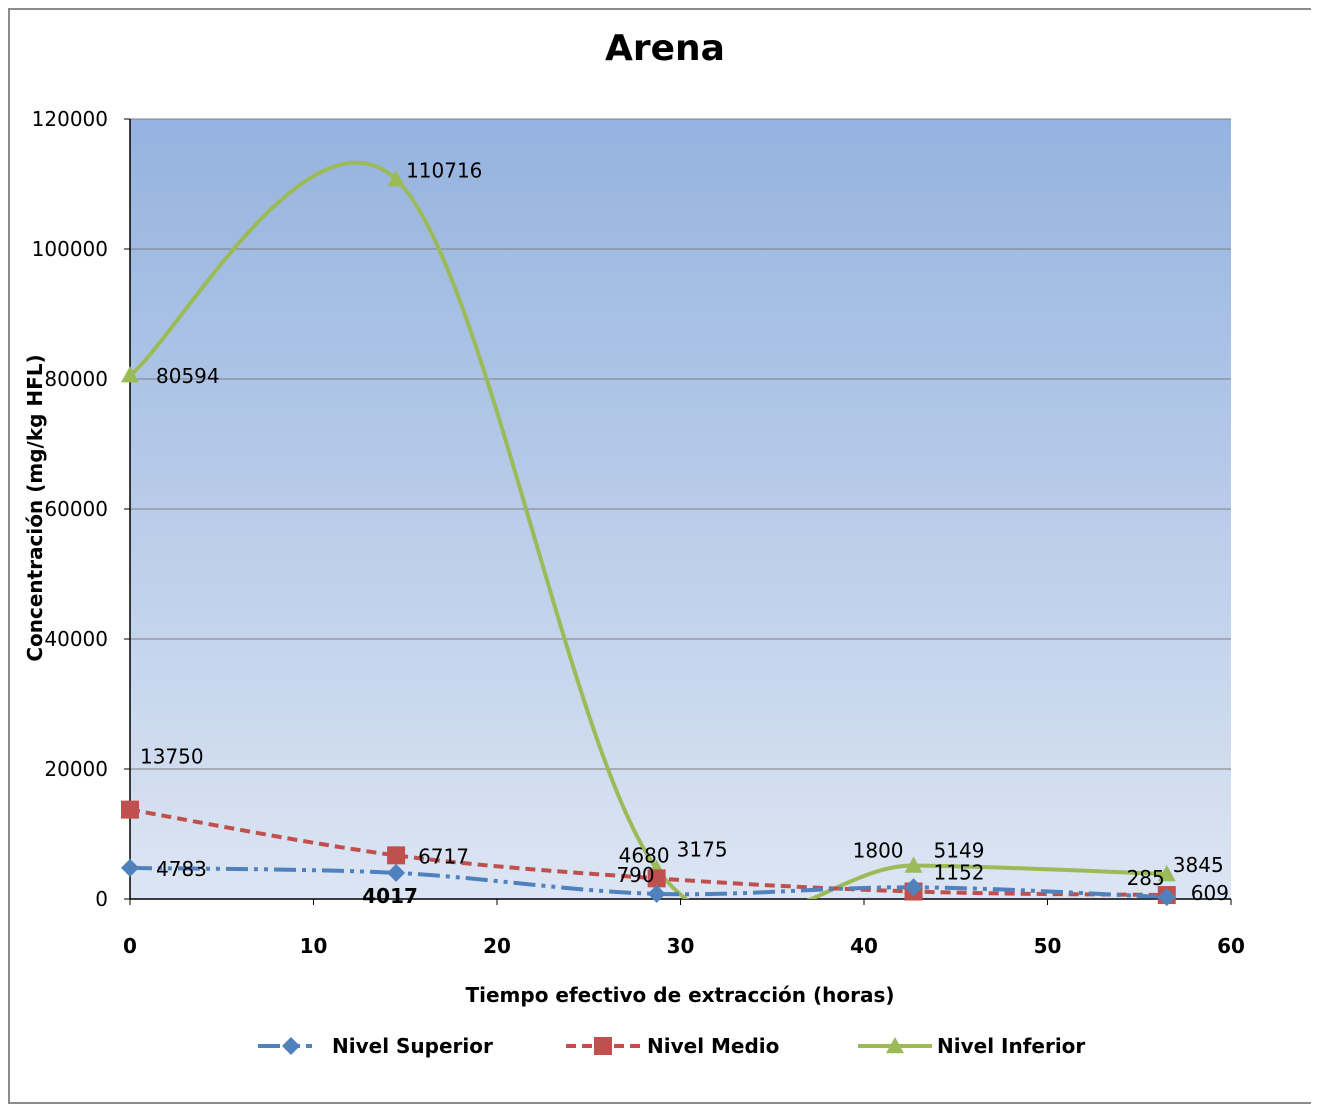 The image size is (1319, 1108). I want to click on y-tick-label: 40000, so click(76, 639).